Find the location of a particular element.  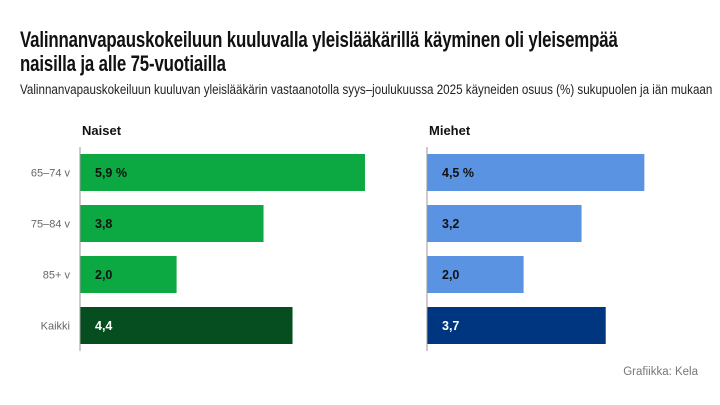

data-label: 3,7 is located at coordinates (450, 326).